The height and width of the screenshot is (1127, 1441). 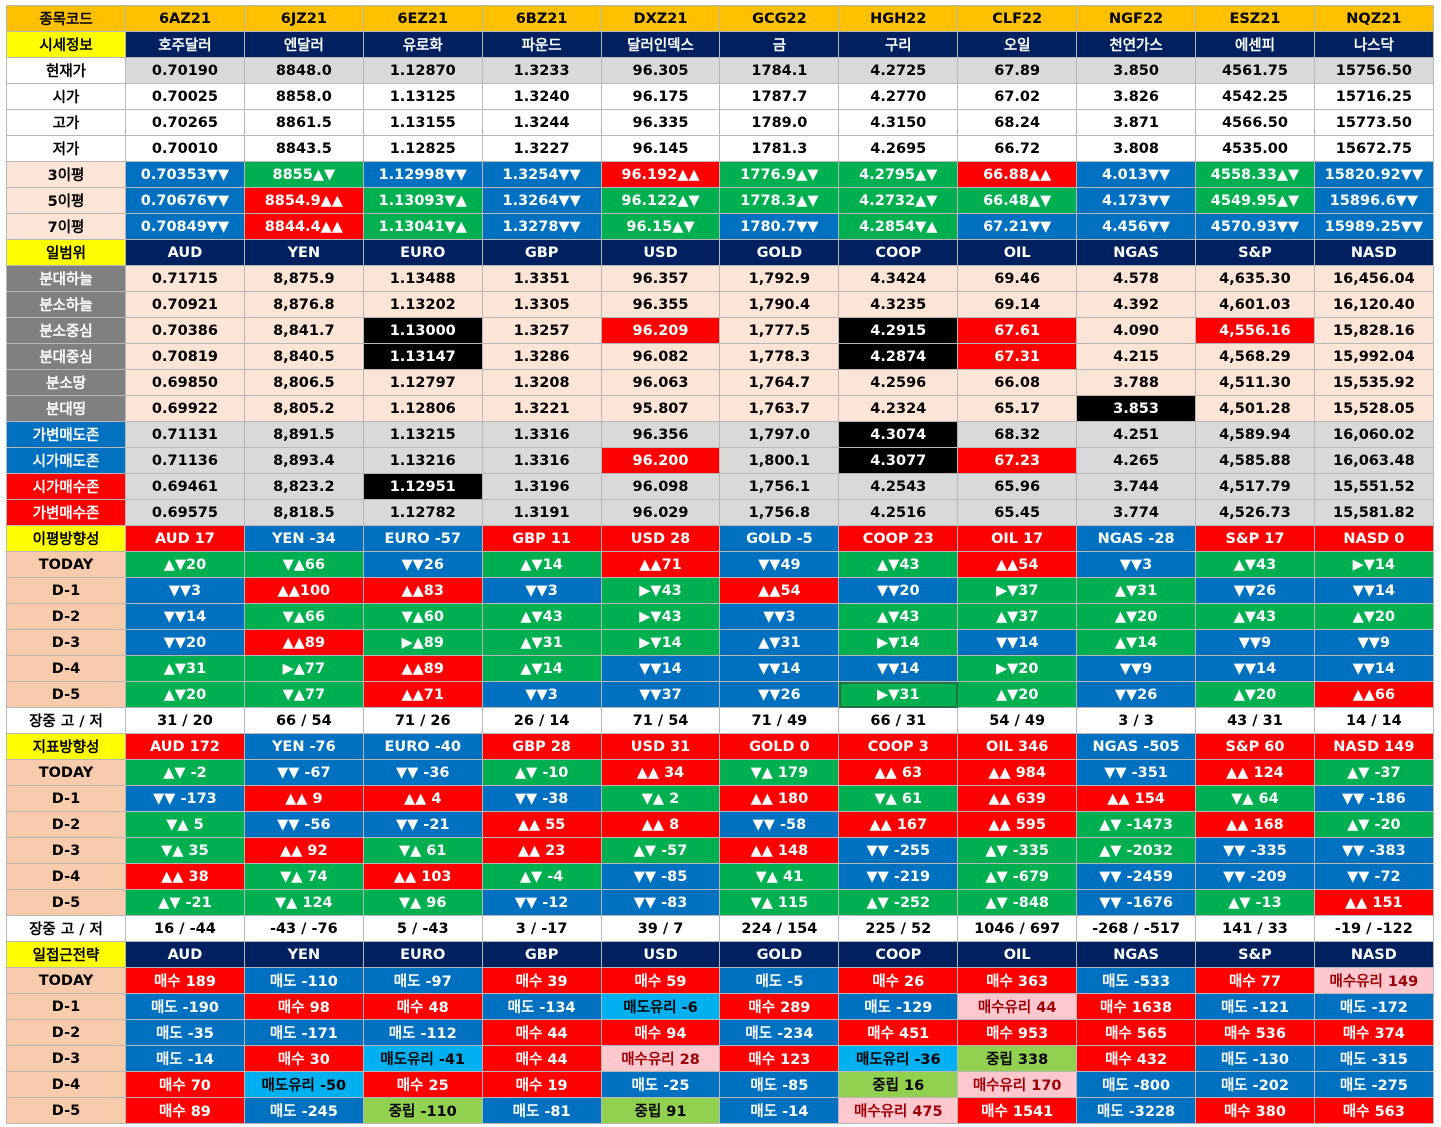 What do you see at coordinates (1373, 928) in the screenshot?
I see `data-cell: -19 / -122` at bounding box center [1373, 928].